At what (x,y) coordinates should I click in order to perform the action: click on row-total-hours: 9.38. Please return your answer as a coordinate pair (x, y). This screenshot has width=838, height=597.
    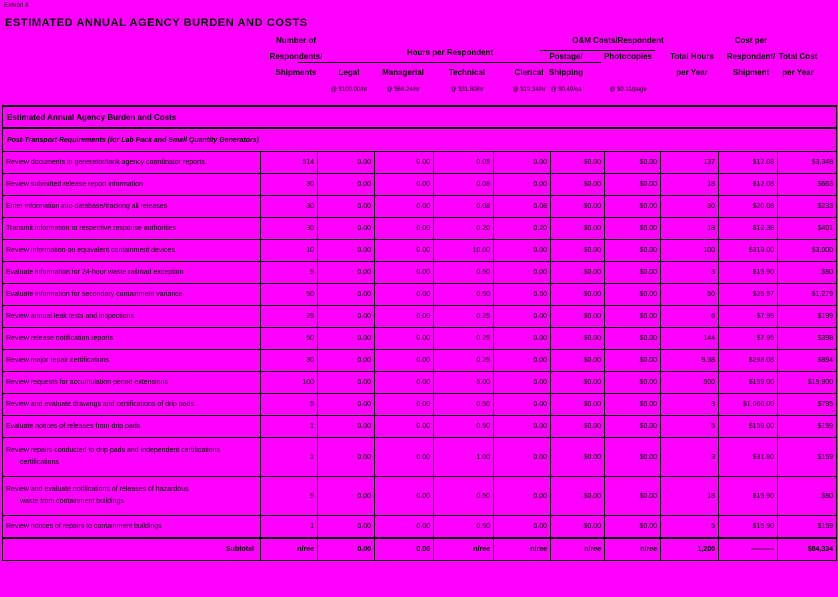
    Looking at the image, I should click on (689, 360).